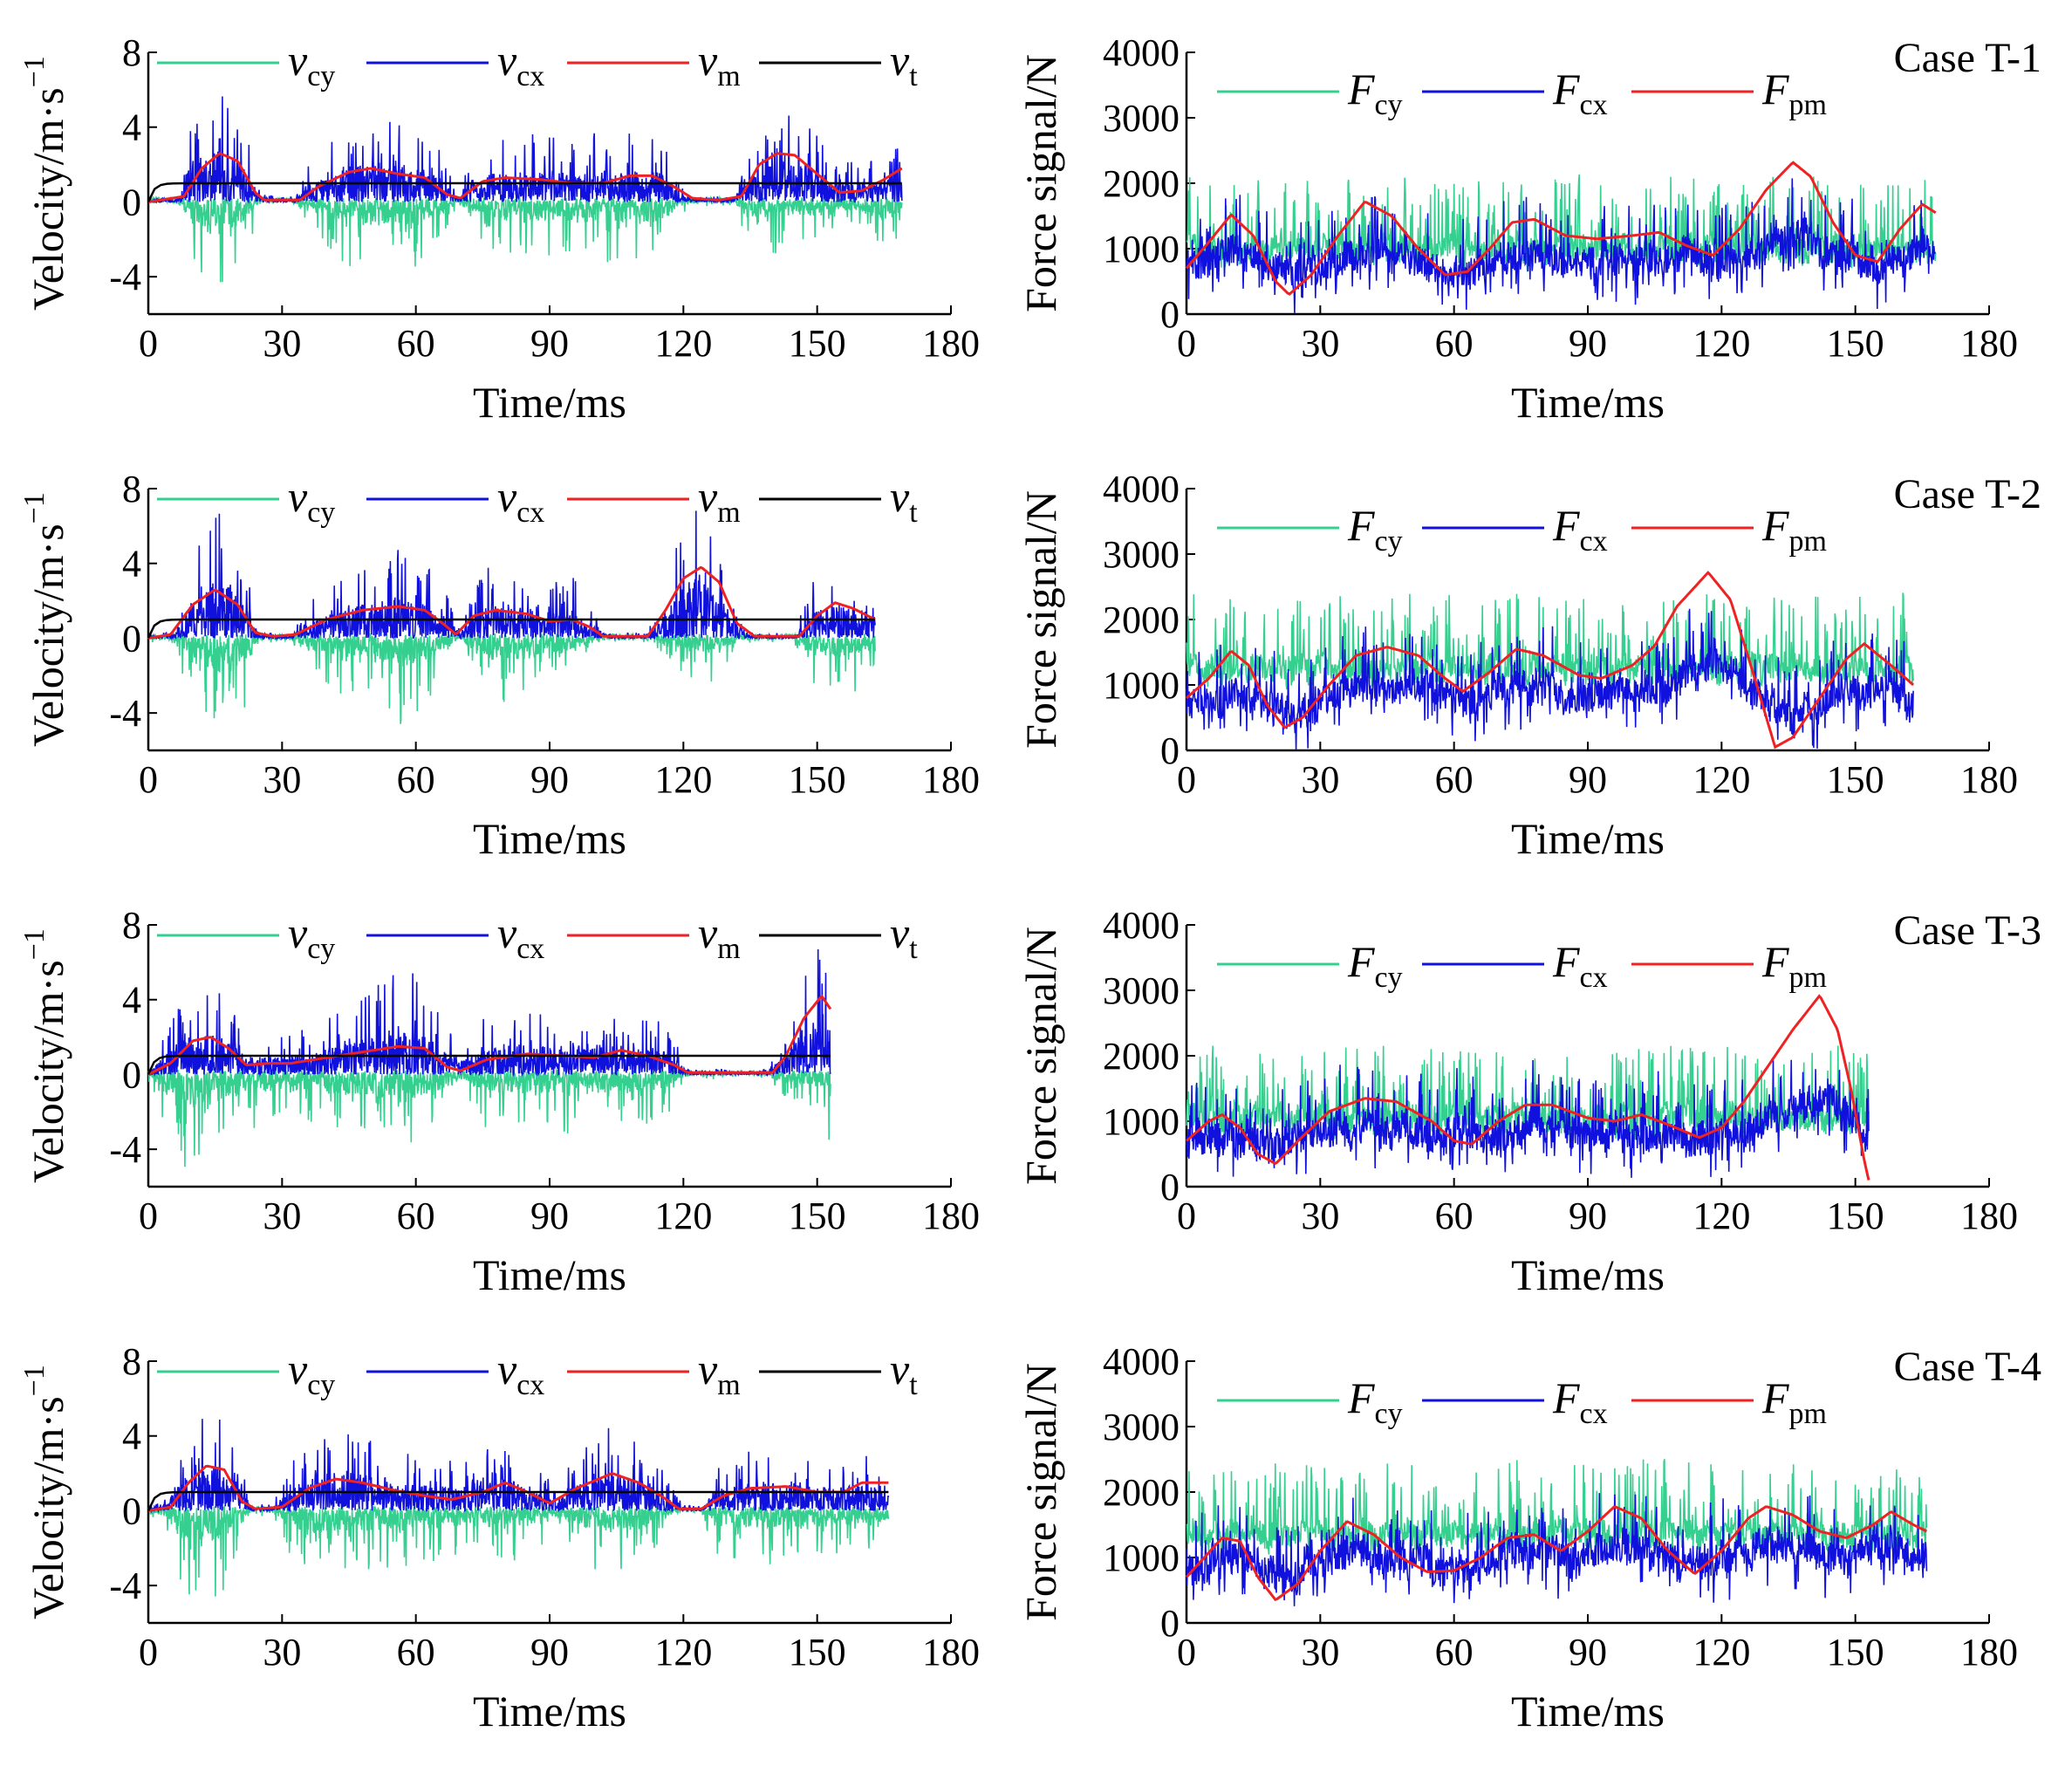 The width and height of the screenshot is (2072, 1773). What do you see at coordinates (1967, 494) in the screenshot?
I see `case-label: Case T-2` at bounding box center [1967, 494].